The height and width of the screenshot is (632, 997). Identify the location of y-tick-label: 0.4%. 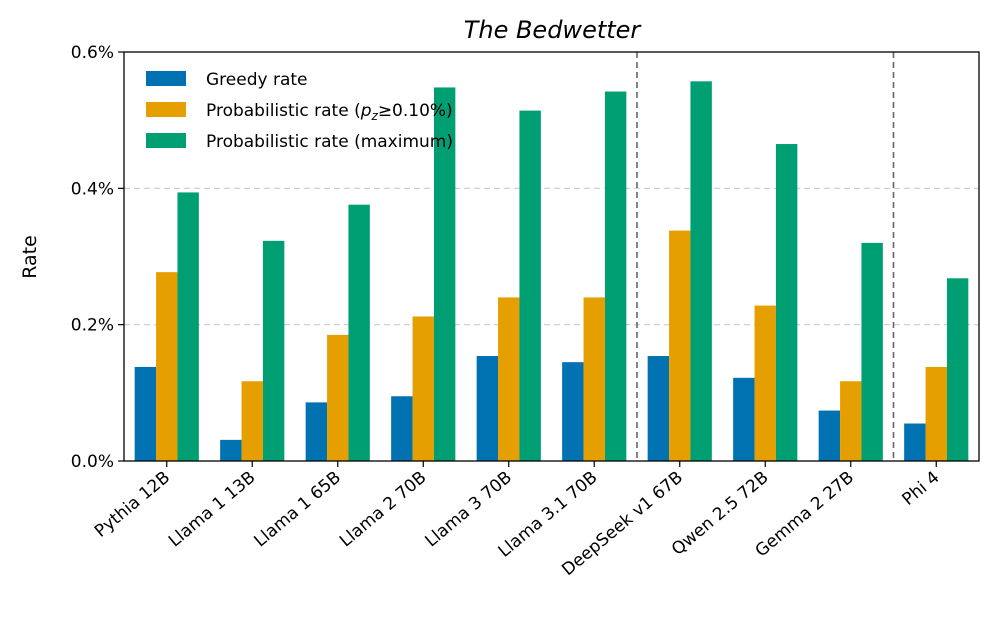
(92, 189).